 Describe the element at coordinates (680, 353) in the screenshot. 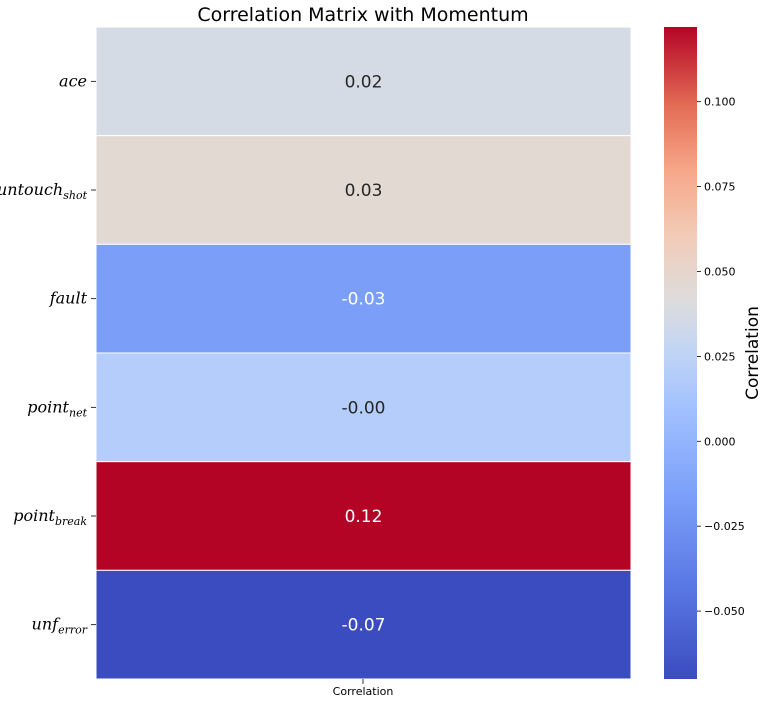

I see `colorbar` at that location.